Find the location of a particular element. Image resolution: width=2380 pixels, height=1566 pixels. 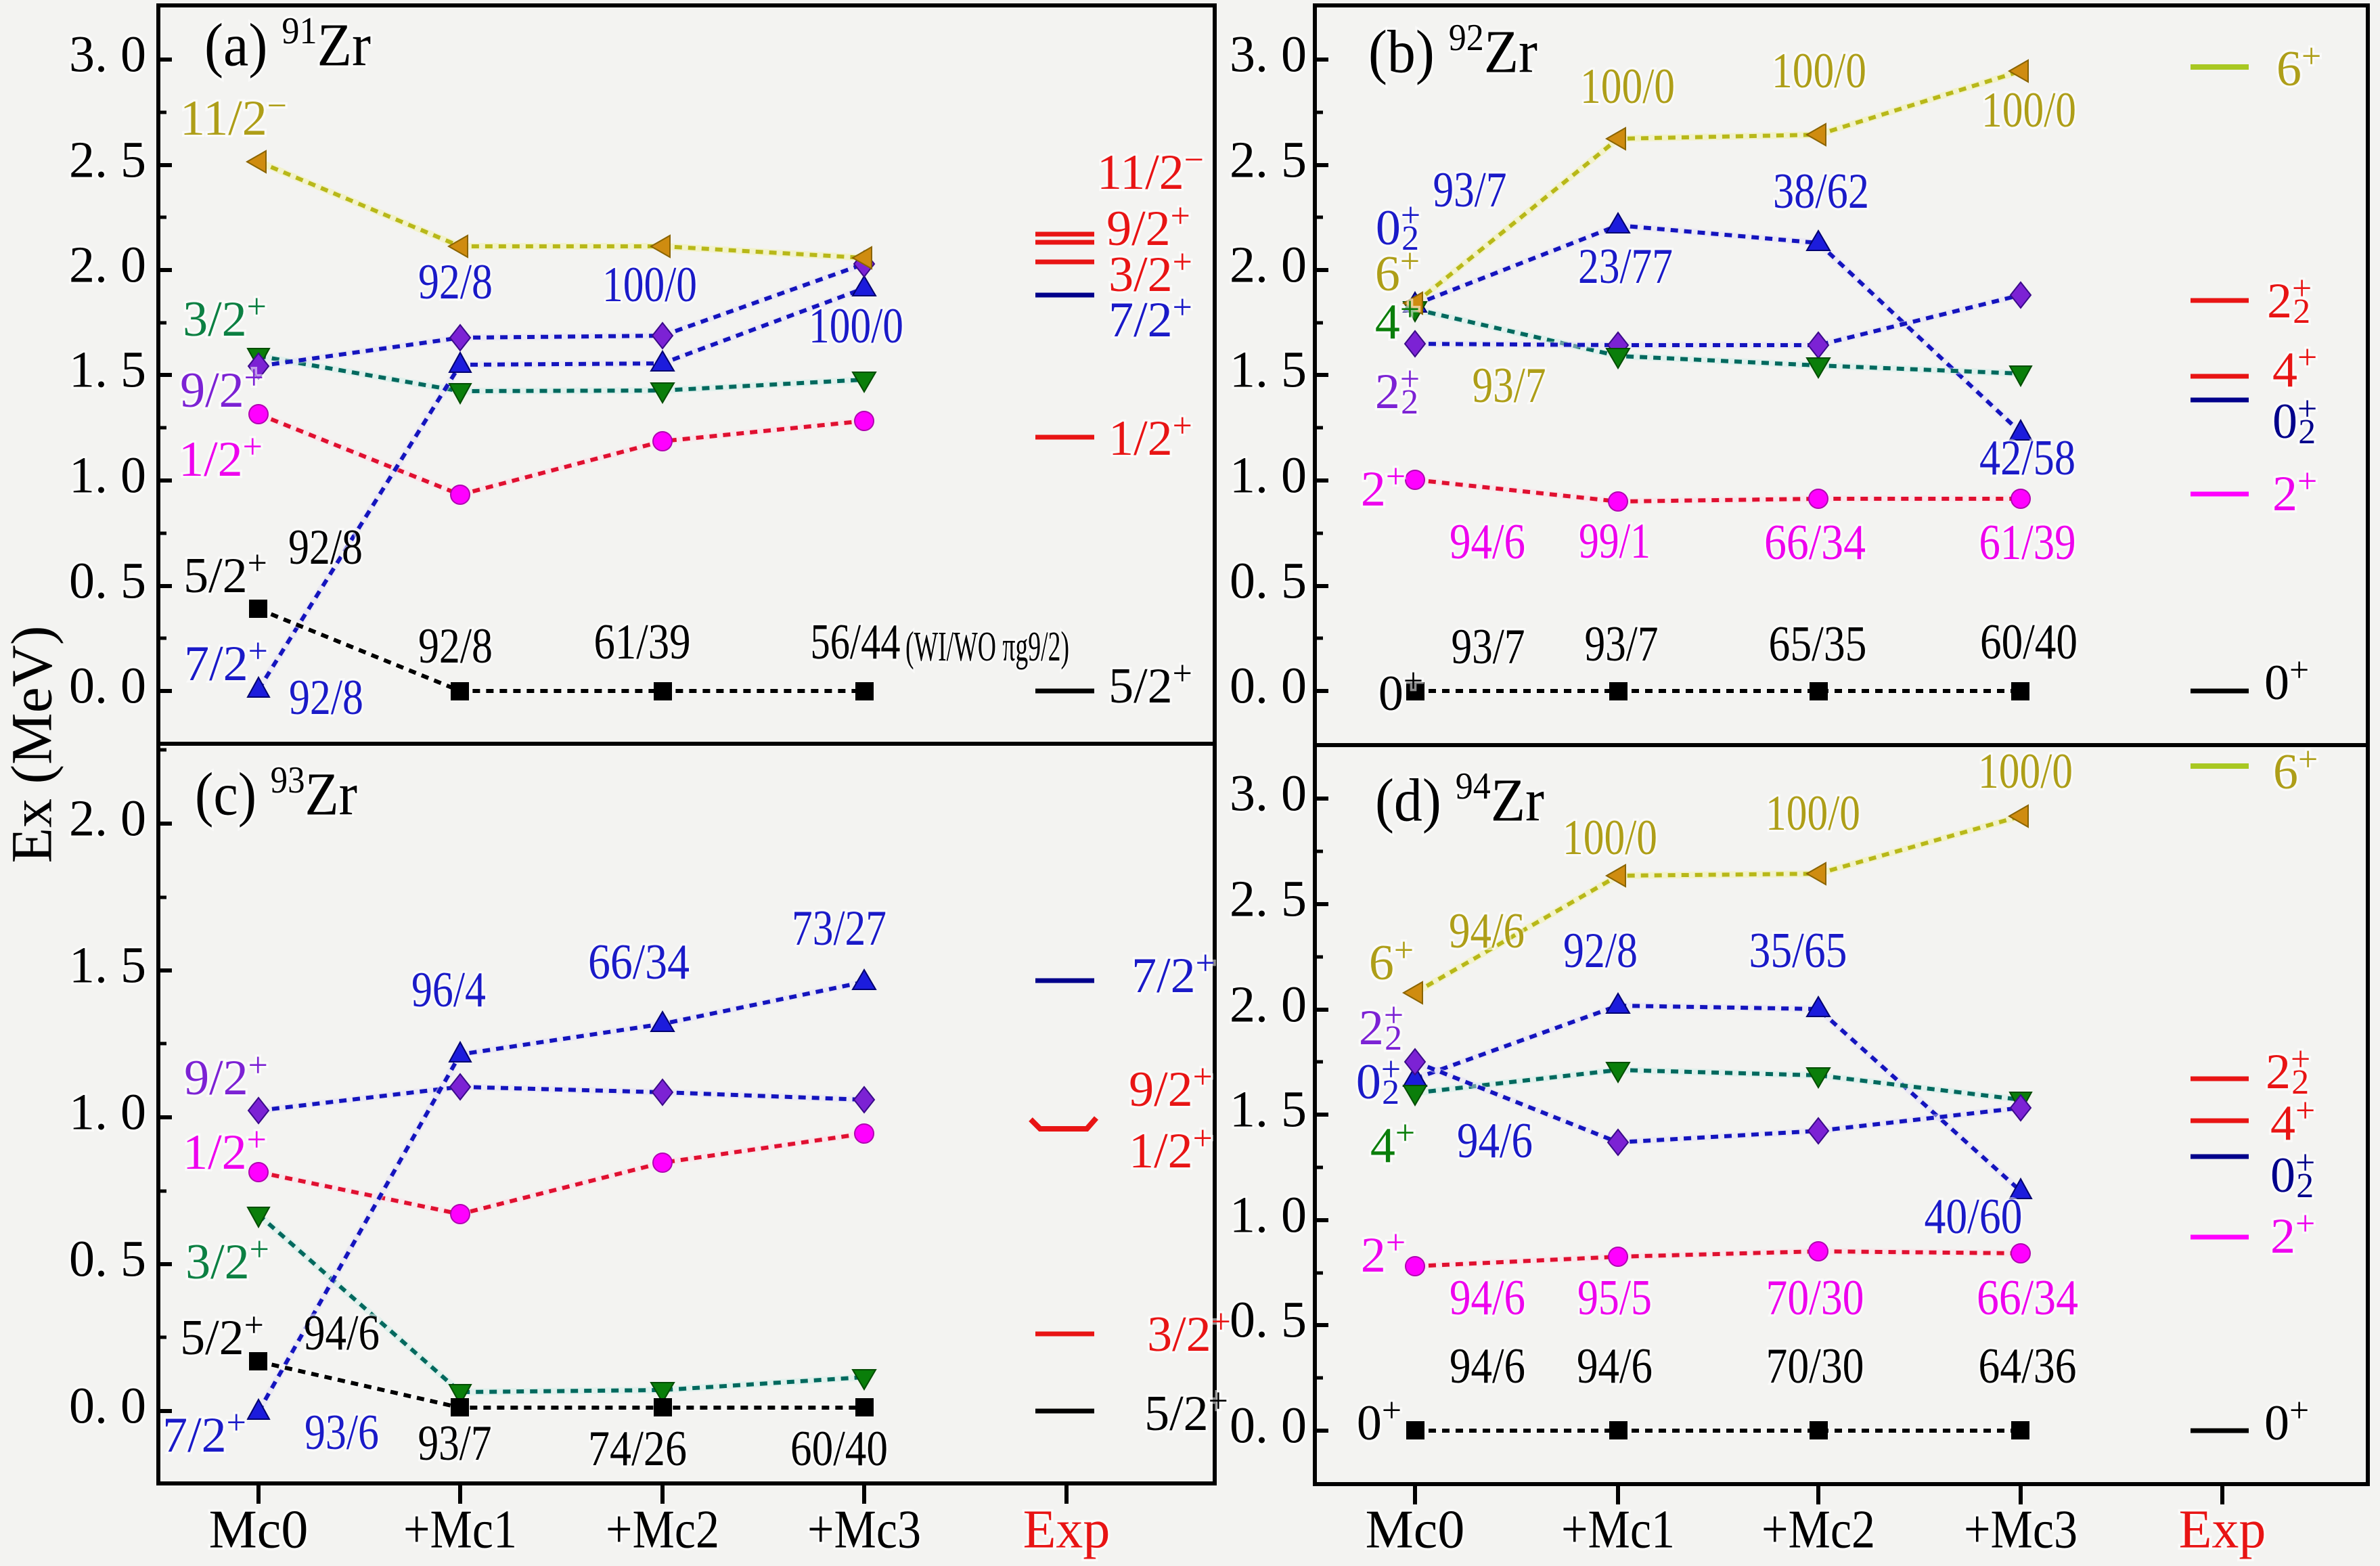

svg-text: 65/35 is located at coordinates (1818, 645).